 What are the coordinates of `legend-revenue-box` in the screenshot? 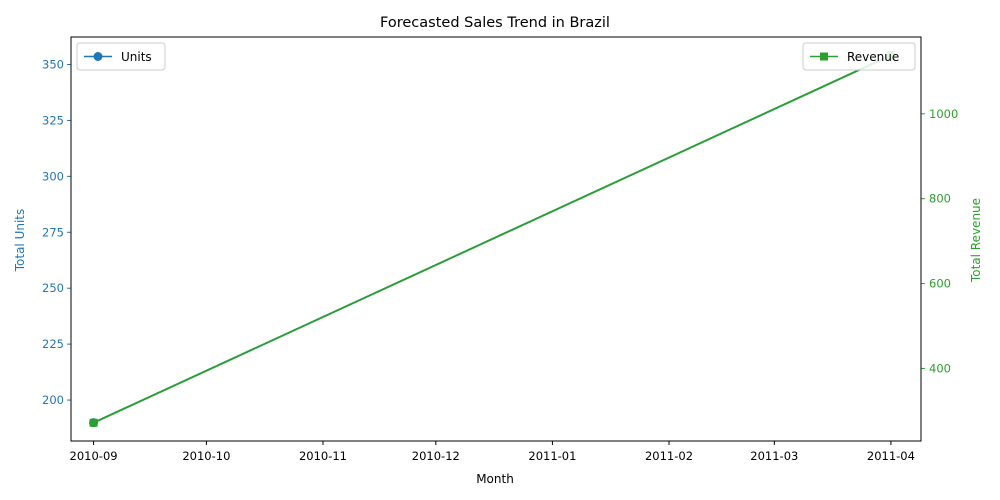 It's located at (859, 56).